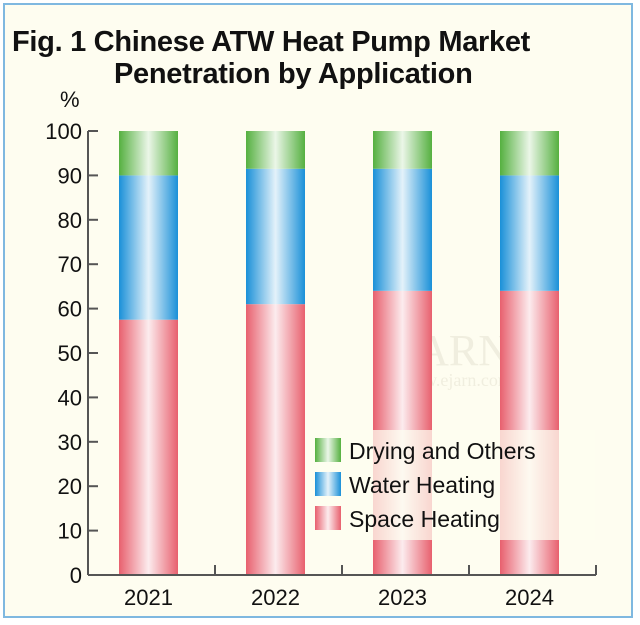 The image size is (640, 625). I want to click on chart-title-line-1: Fig. 1 Chinese ATW Heat Pump Market, so click(271, 42).